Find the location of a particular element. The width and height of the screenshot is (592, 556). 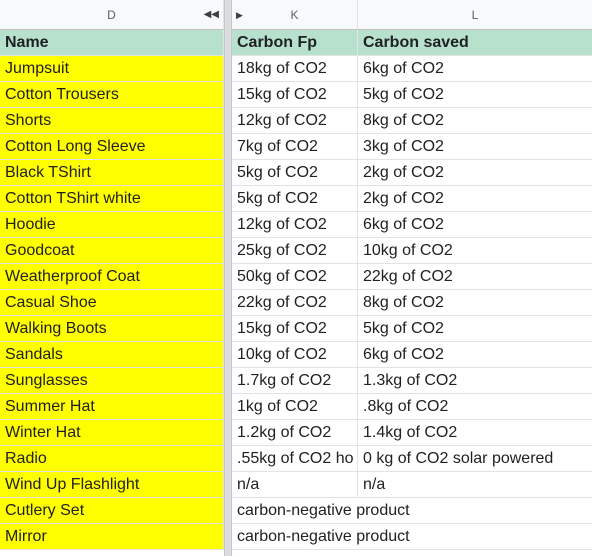

table-row: Mirror carbon-negative product is located at coordinates (296, 537).